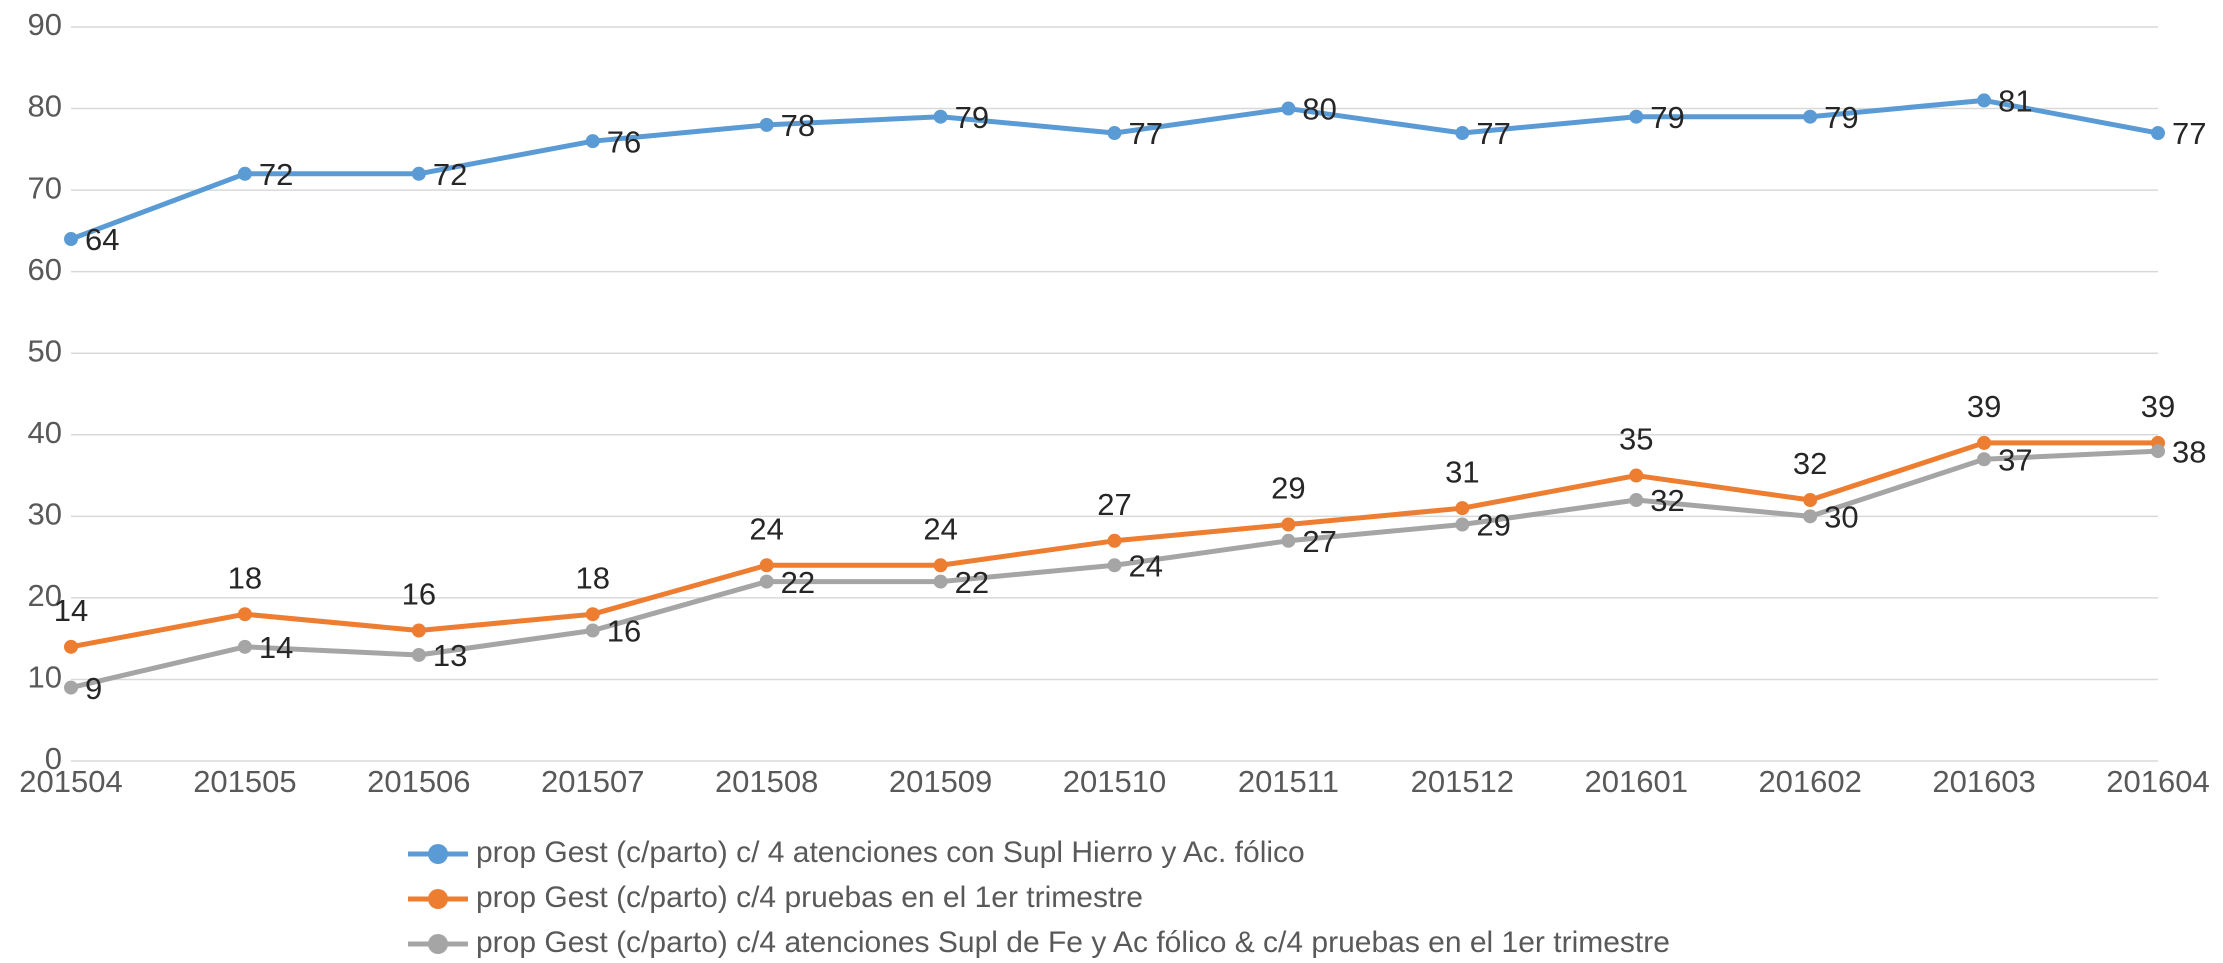 The image size is (2223, 963). What do you see at coordinates (2015, 459) in the screenshot?
I see `data-label: 37` at bounding box center [2015, 459].